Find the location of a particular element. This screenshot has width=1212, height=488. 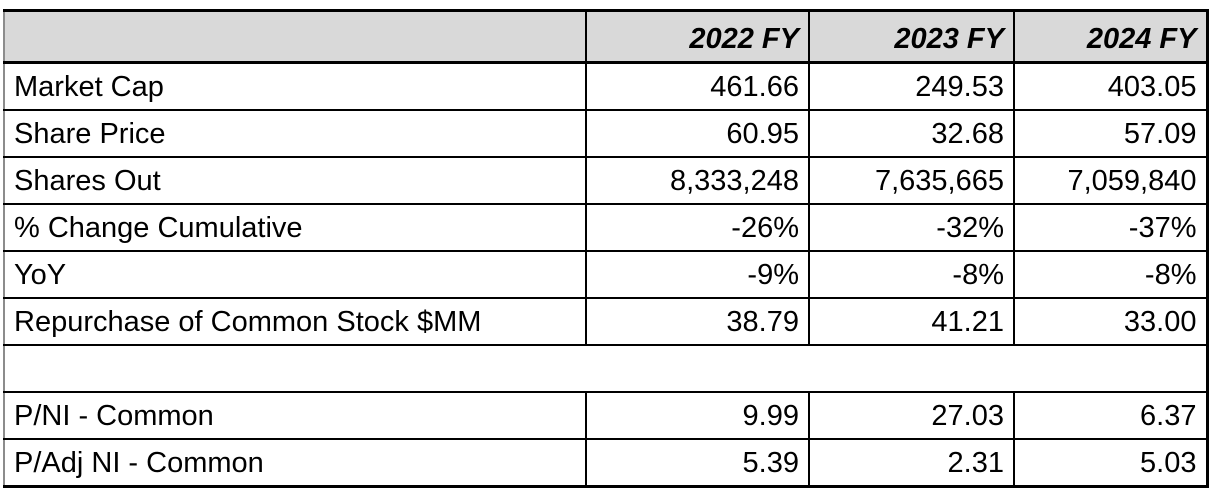

row-label-cell is located at coordinates (294, 368).